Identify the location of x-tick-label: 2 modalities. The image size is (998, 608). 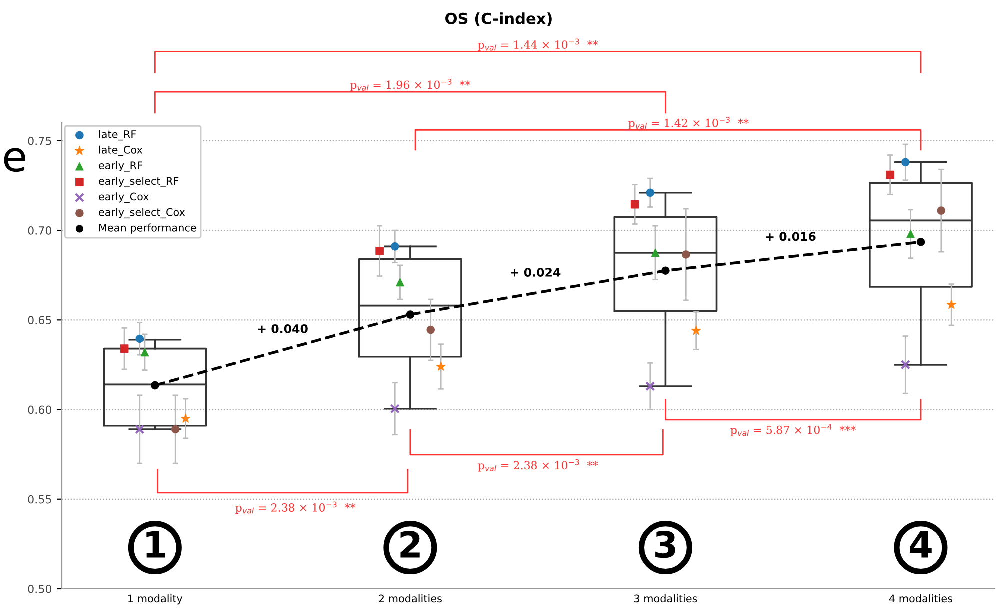
(410, 598).